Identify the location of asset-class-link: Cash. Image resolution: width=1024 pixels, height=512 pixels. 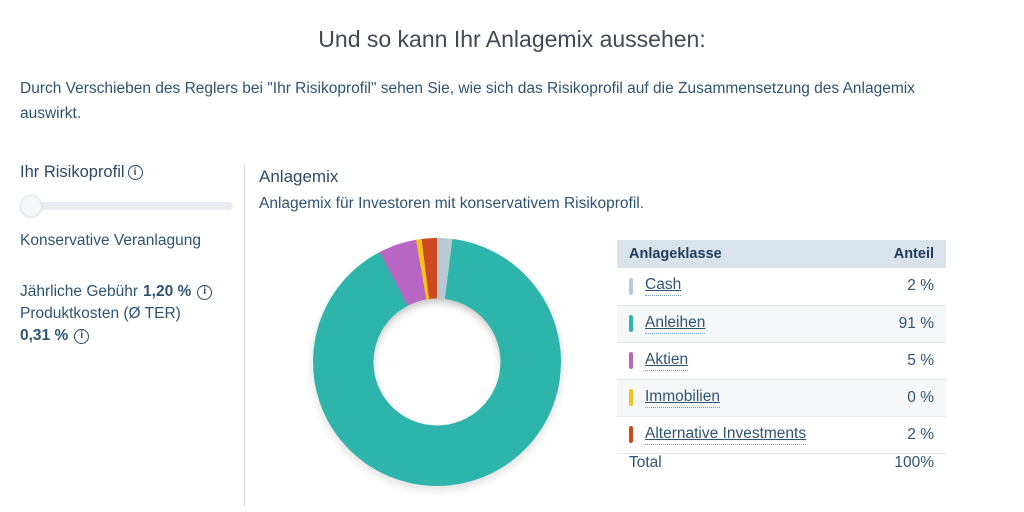
(663, 286).